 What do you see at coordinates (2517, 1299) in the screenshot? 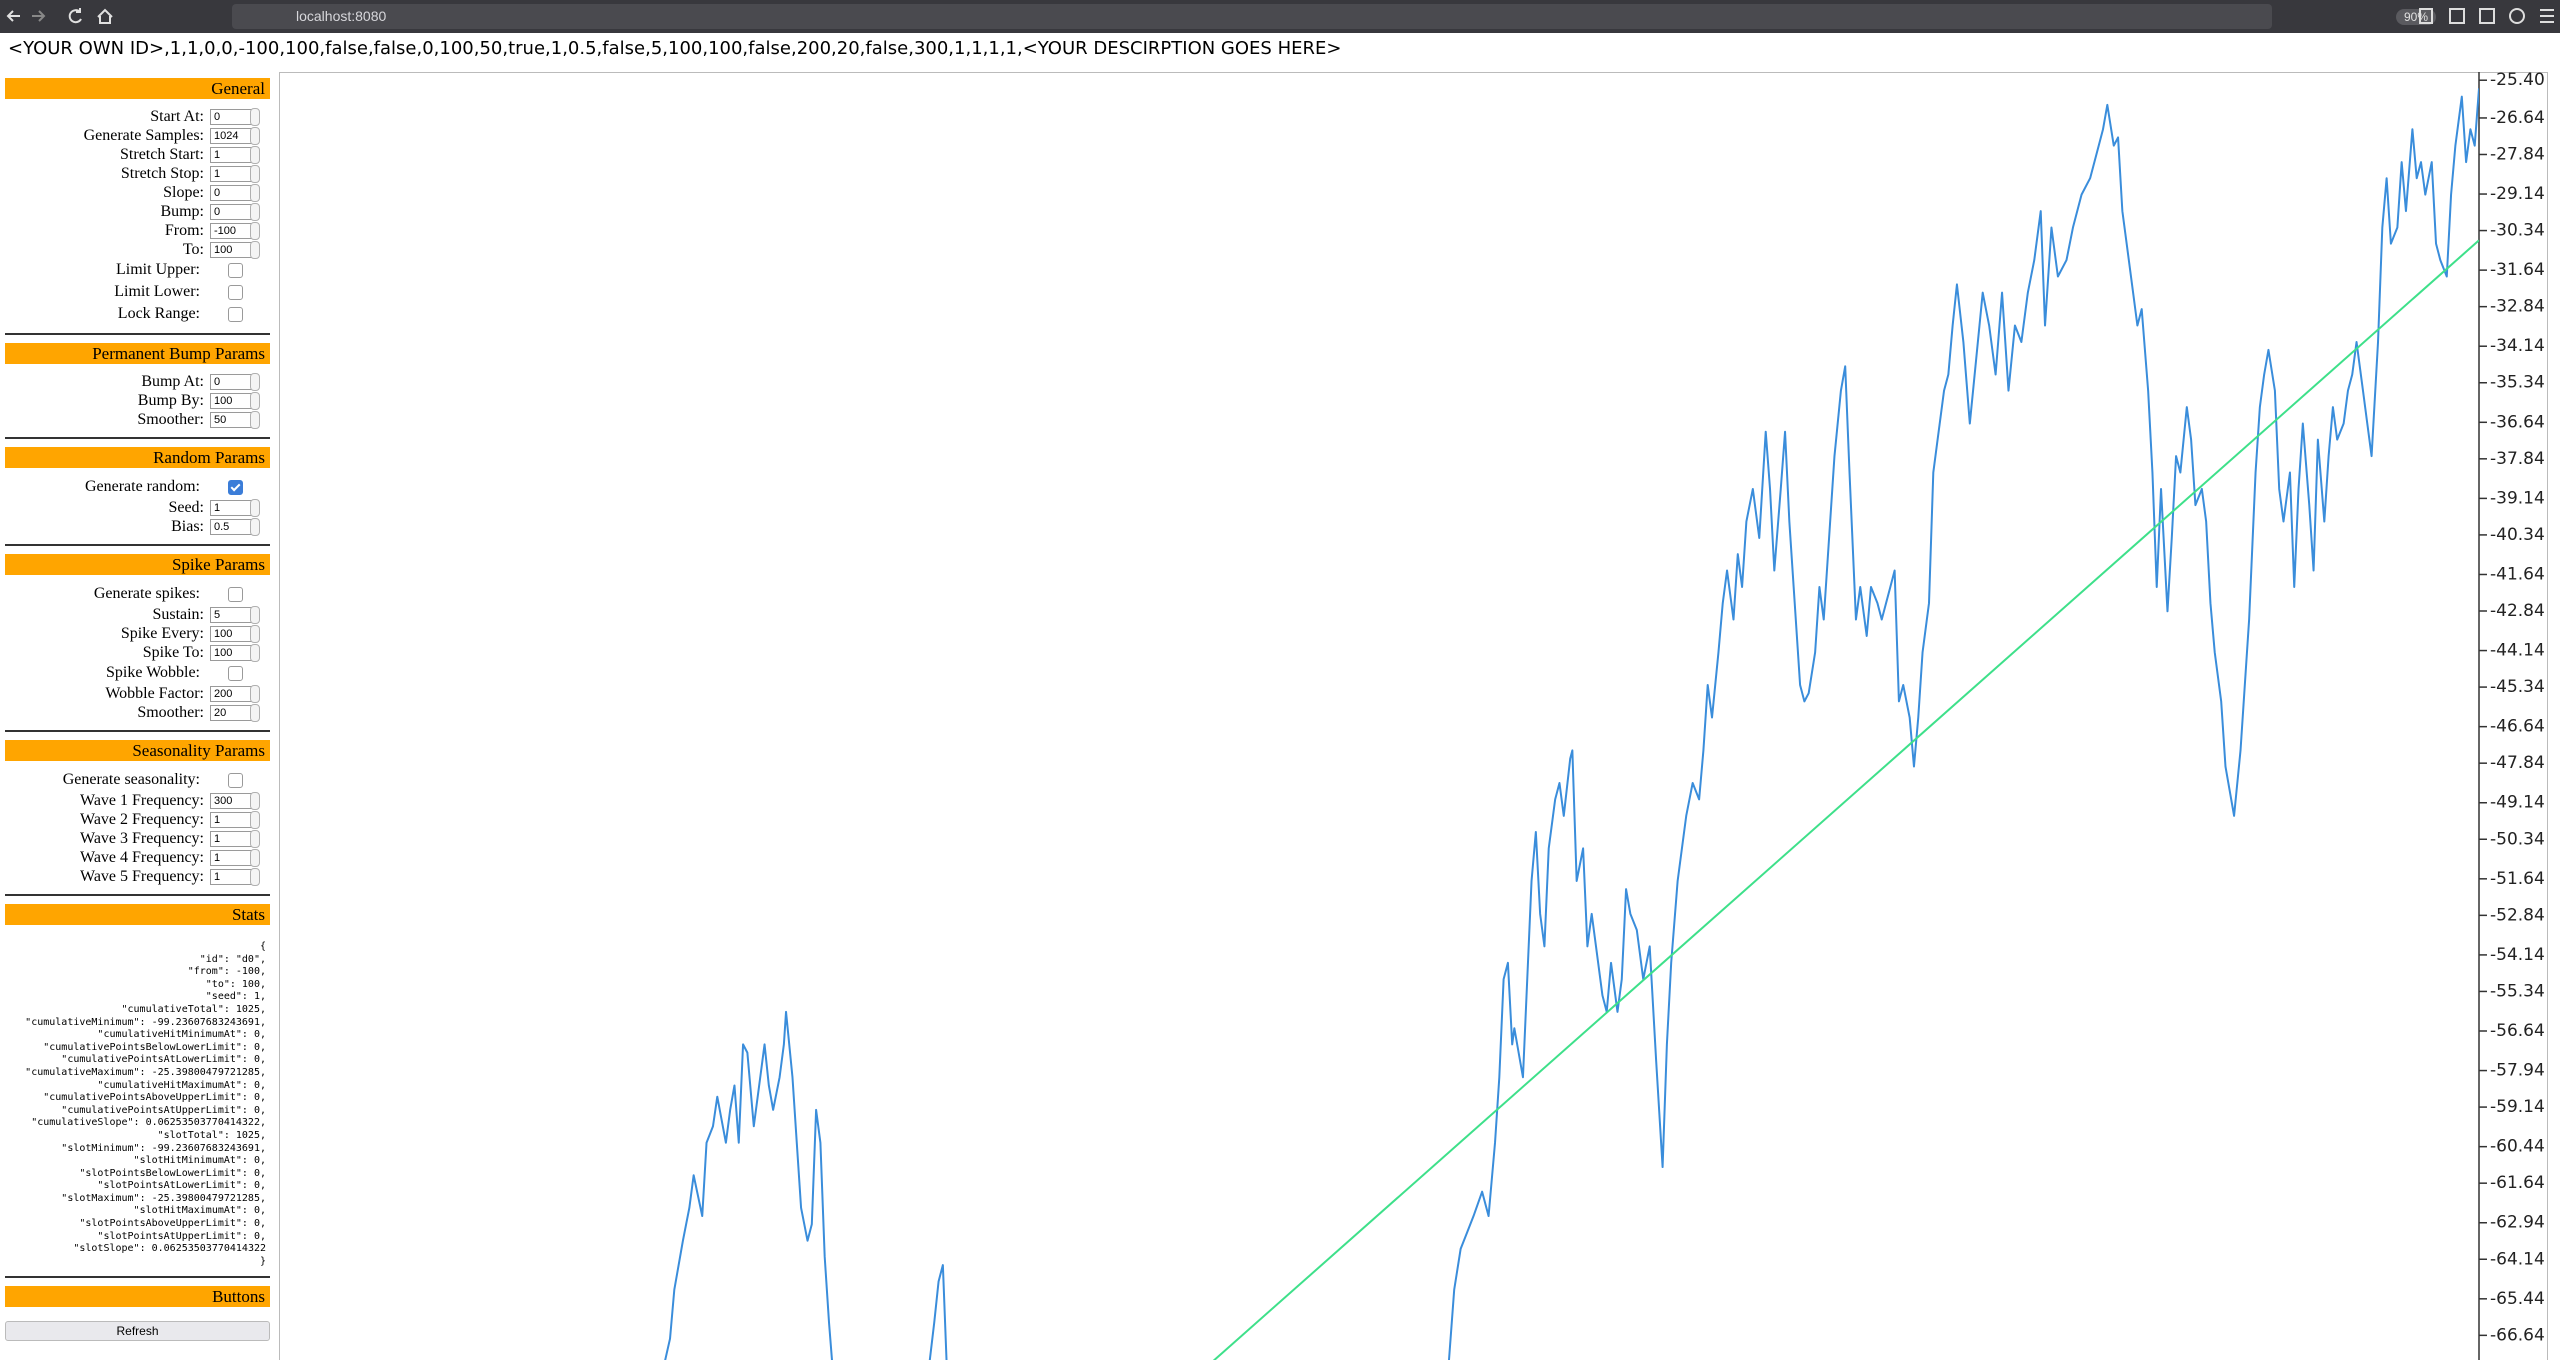
I see `y-tick-label: -65.44` at bounding box center [2517, 1299].